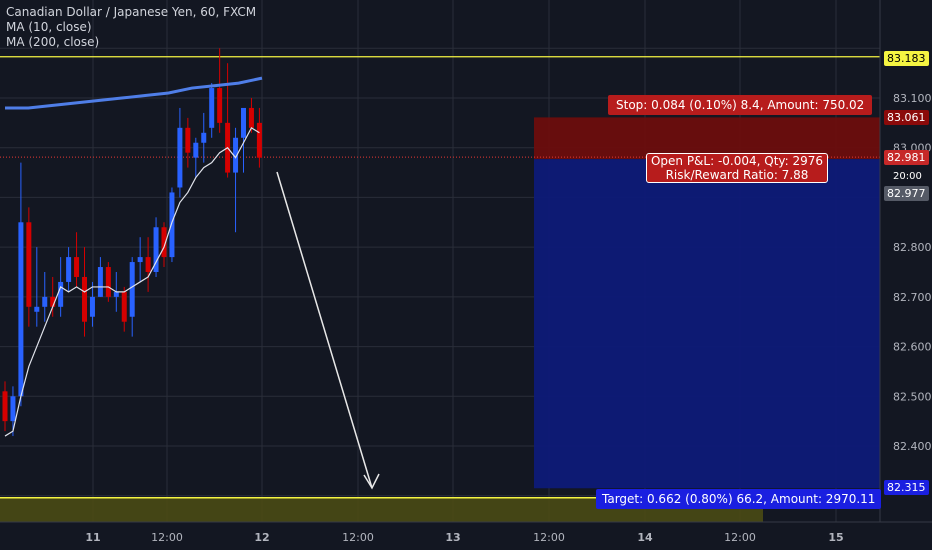 Image resolution: width=932 pixels, height=550 pixels. What do you see at coordinates (53, 42) in the screenshot?
I see `ma-slow-label: MA (200, close)` at bounding box center [53, 42].